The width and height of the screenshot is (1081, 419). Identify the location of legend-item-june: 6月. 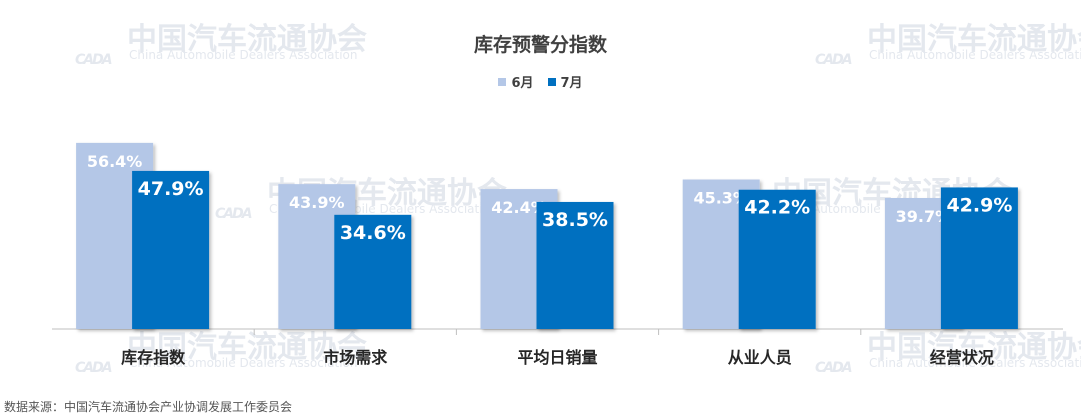
(516, 81).